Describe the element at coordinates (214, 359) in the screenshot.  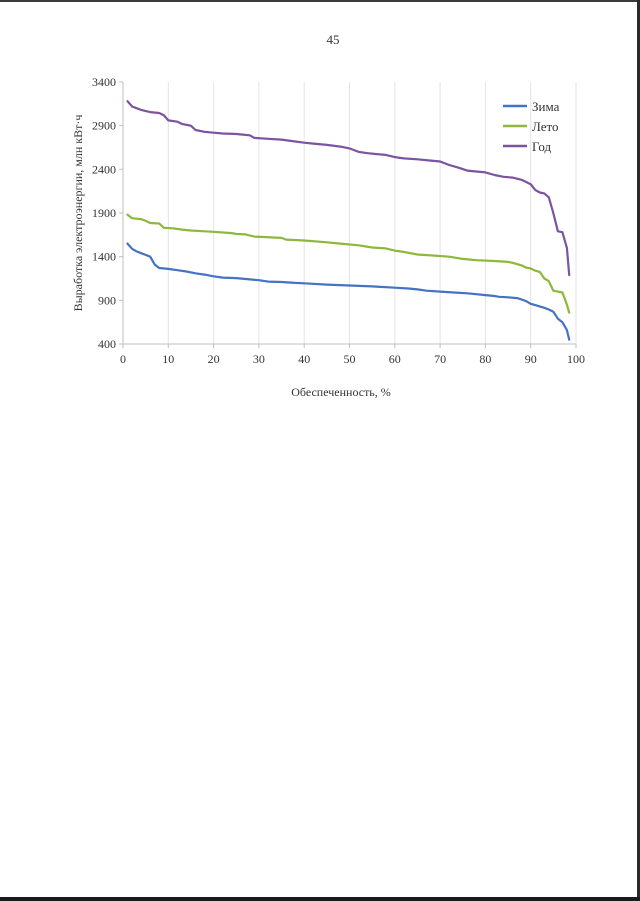
I see `x-tick-label-20: 20` at that location.